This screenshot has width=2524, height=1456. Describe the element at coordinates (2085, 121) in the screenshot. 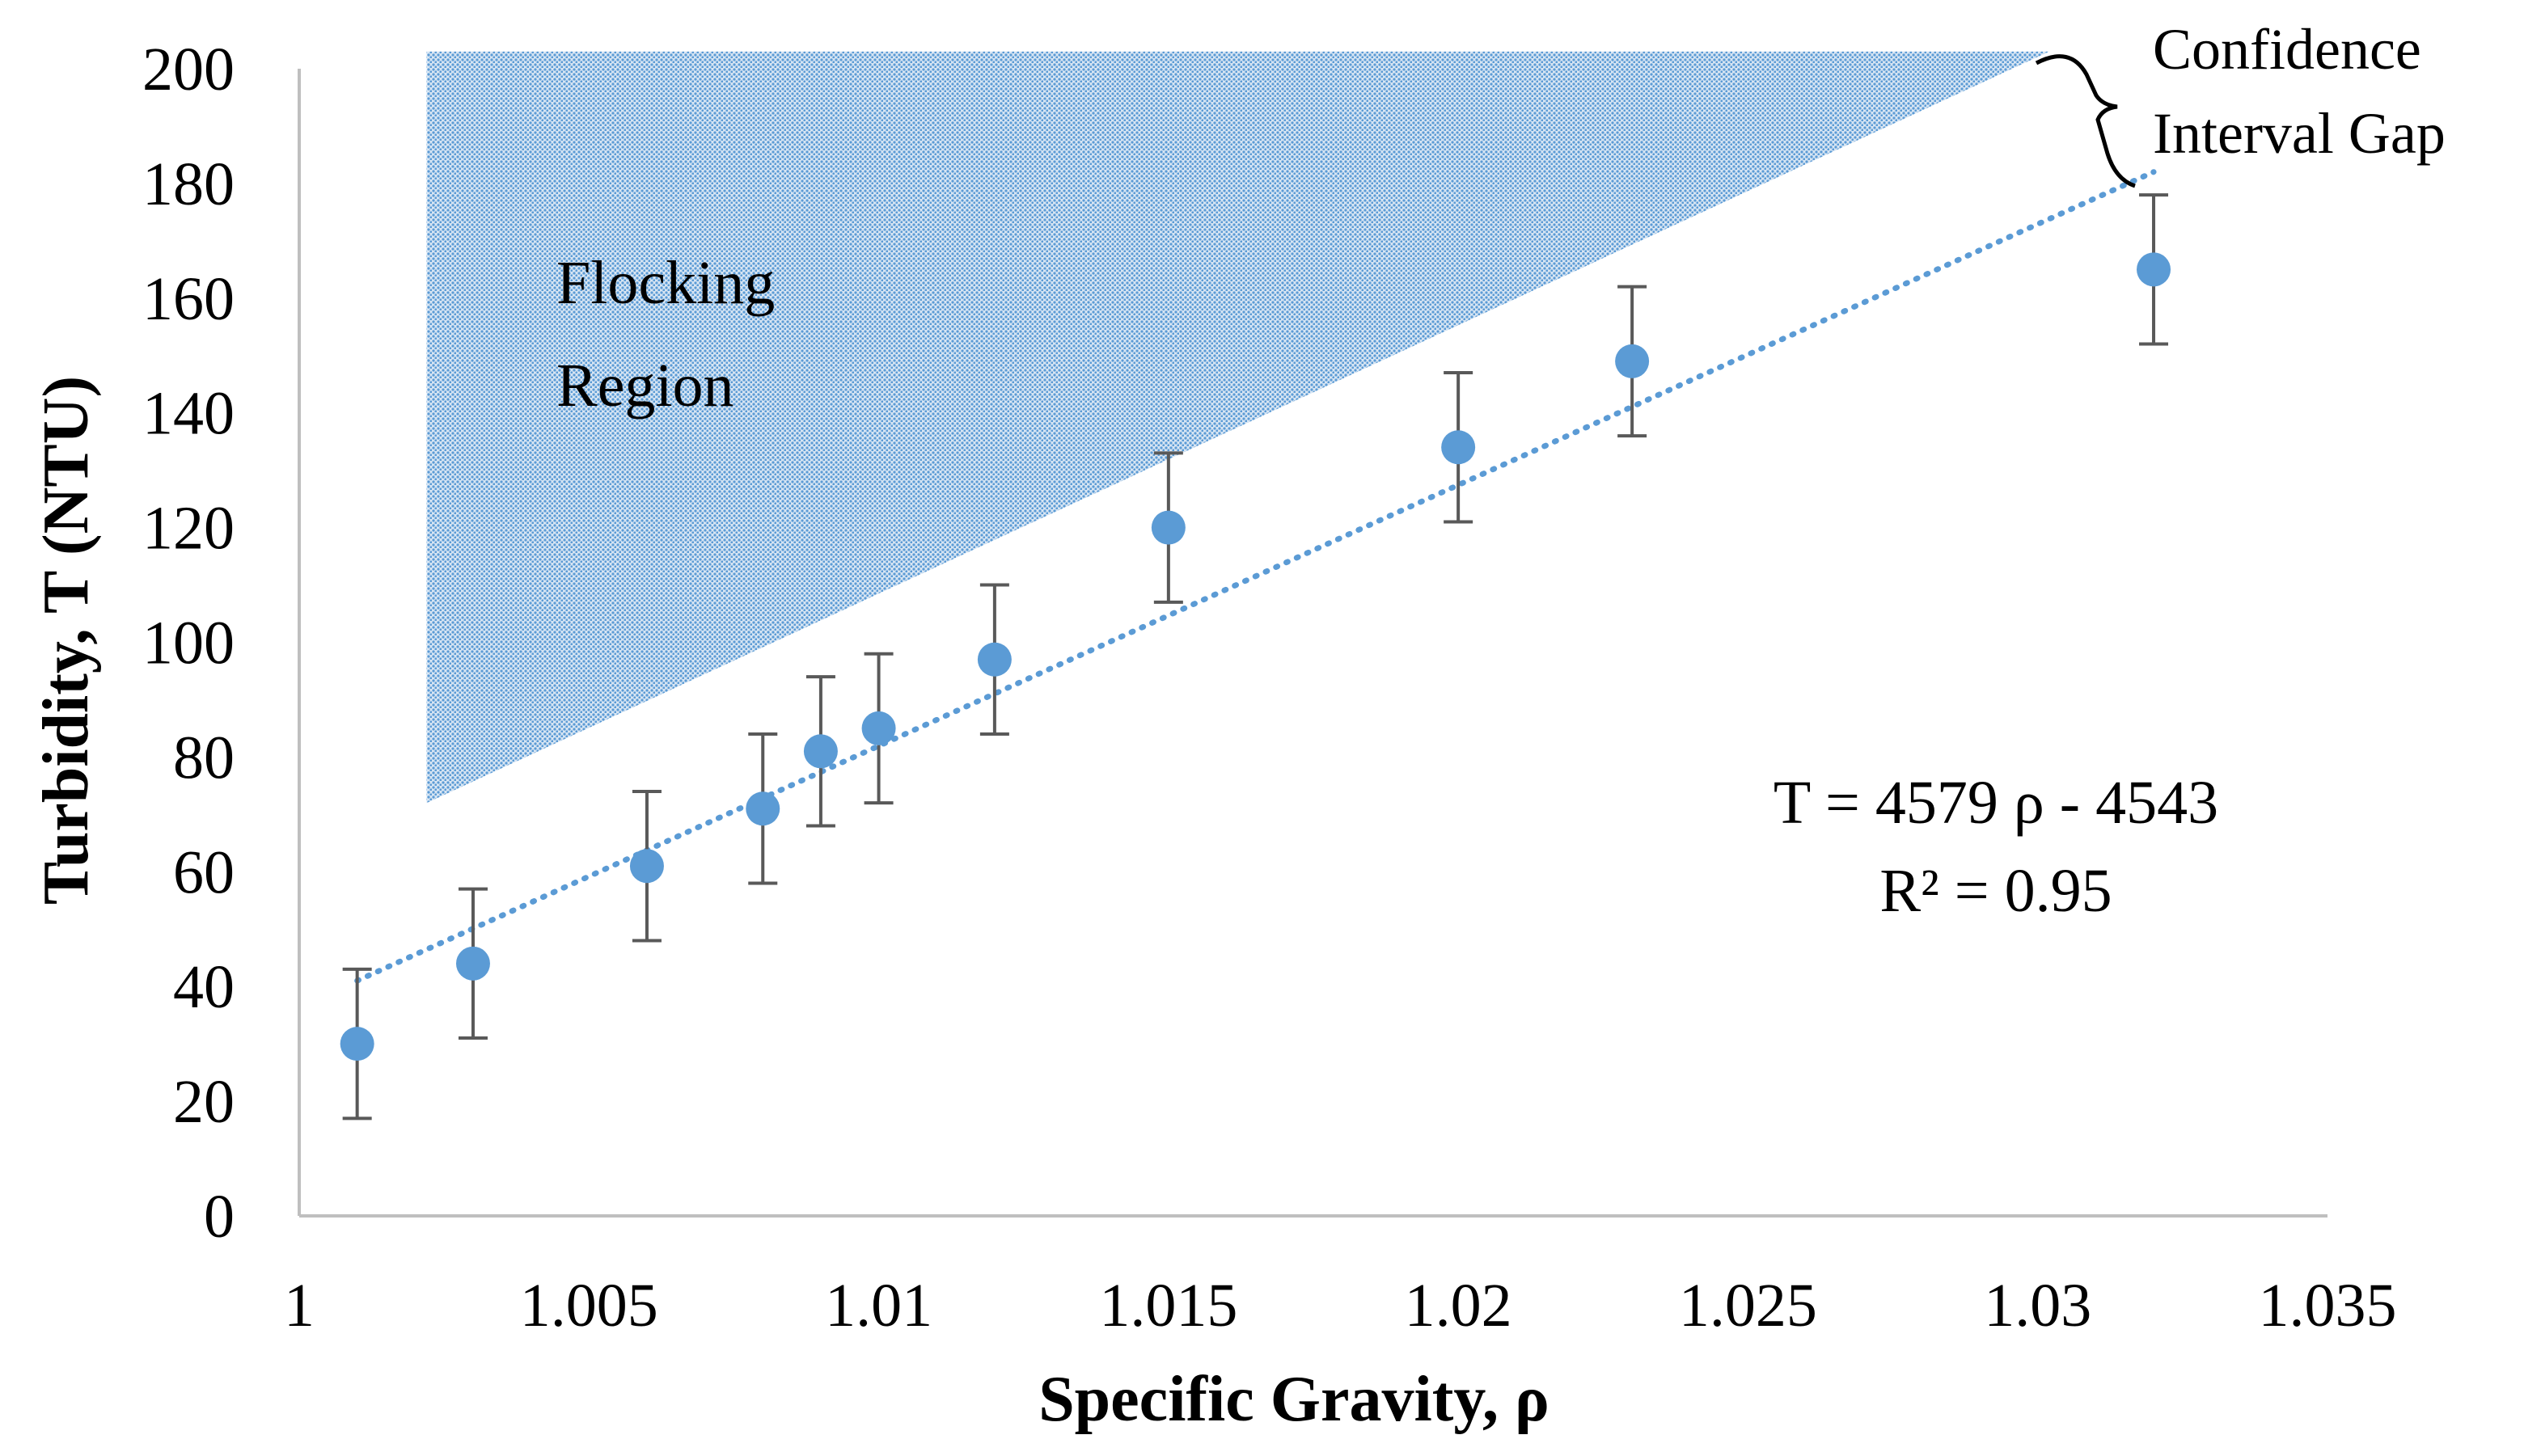

I see `confidence-gap-brace` at that location.